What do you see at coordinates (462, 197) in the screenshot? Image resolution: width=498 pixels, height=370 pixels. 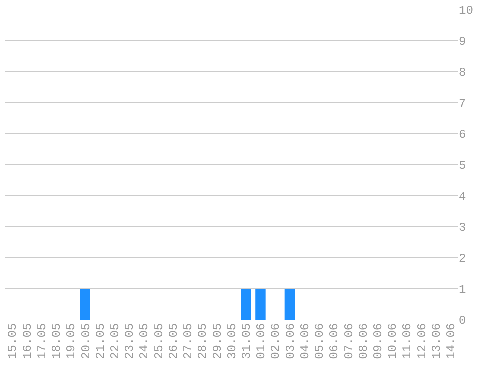 I see `y-tick-label: 4` at bounding box center [462, 197].